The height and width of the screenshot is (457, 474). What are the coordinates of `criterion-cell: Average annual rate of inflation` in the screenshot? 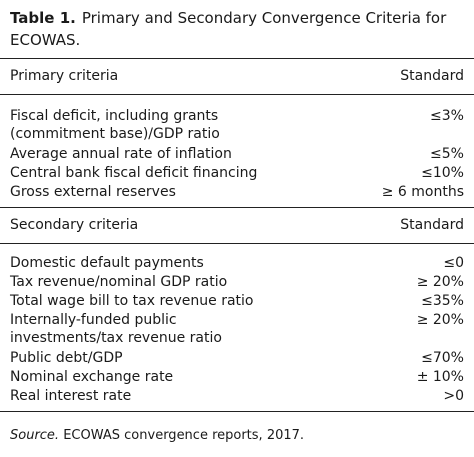 It's located at (121, 154).